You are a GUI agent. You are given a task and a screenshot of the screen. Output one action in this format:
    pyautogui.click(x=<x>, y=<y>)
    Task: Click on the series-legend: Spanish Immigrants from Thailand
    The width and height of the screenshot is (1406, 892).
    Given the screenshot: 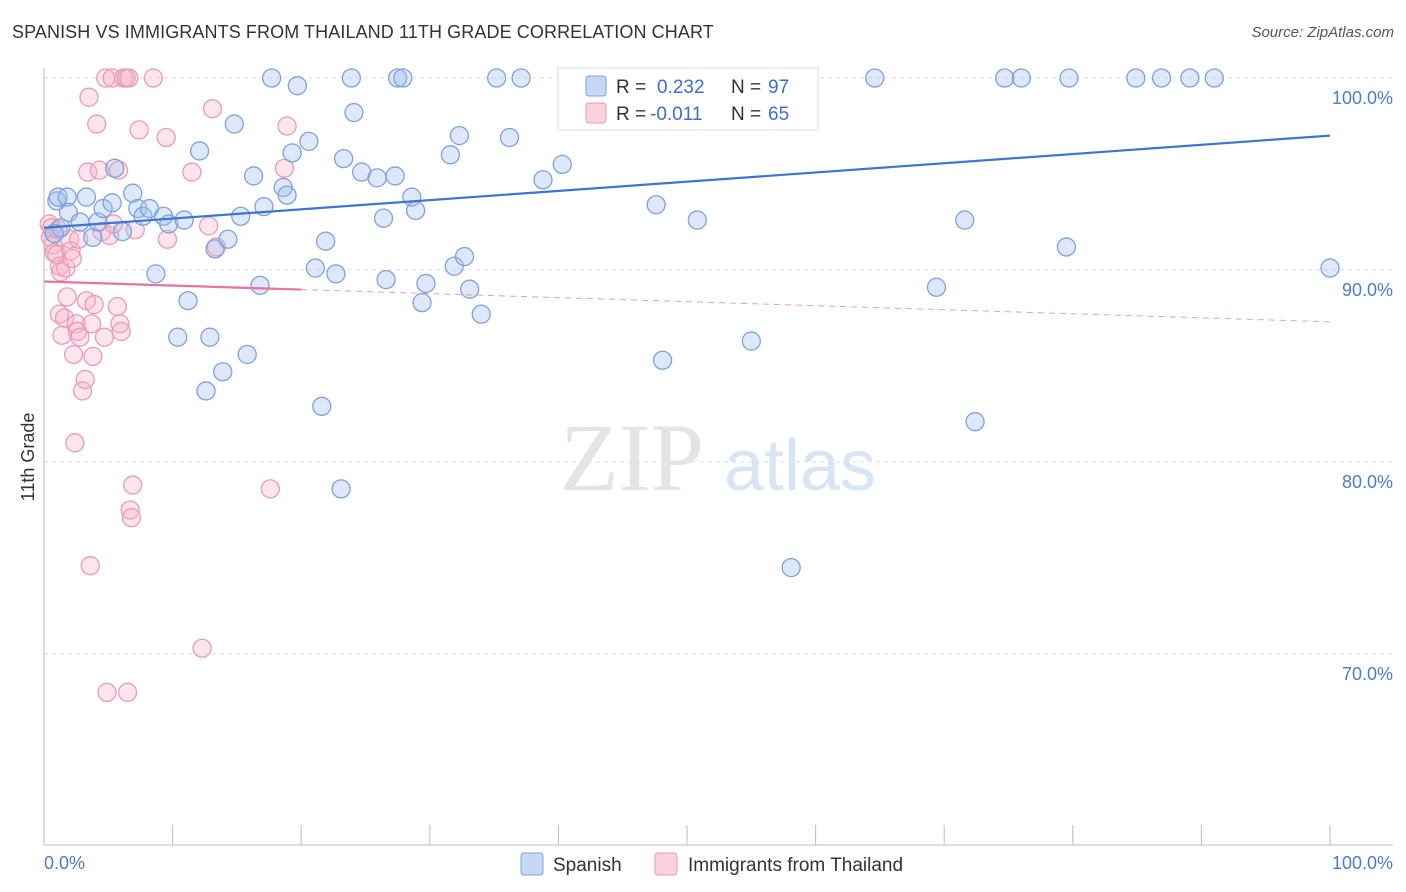 What is the action you would take?
    pyautogui.click(x=711, y=864)
    